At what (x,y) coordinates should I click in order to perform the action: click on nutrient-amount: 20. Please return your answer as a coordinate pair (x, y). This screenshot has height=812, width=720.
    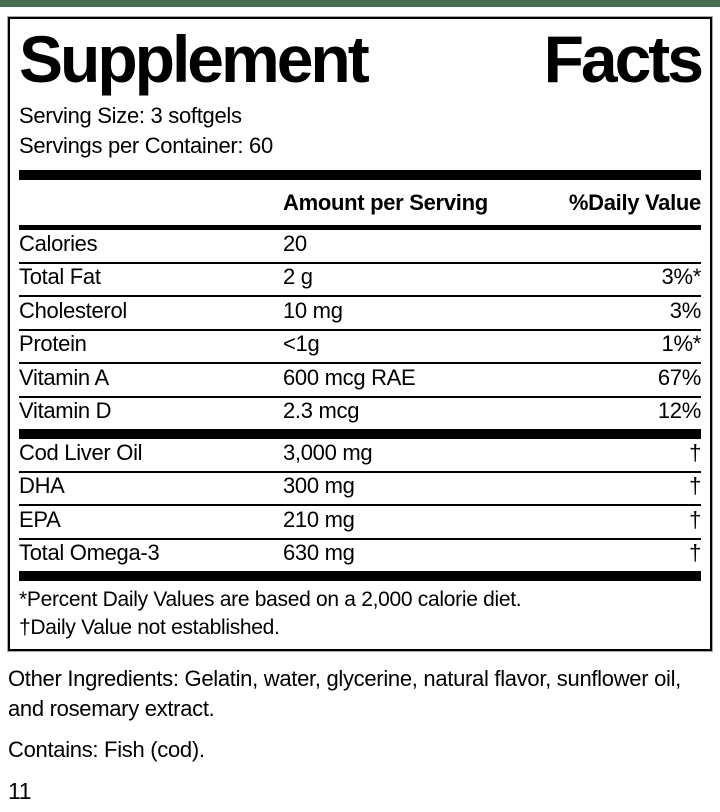
    Looking at the image, I should click on (295, 243).